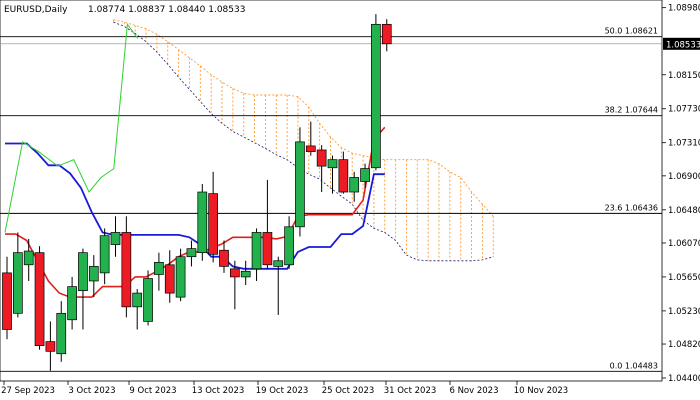 The width and height of the screenshot is (700, 400). What do you see at coordinates (684, 312) in the screenshot?
I see `y-tick-label: 1.05230` at bounding box center [684, 312].